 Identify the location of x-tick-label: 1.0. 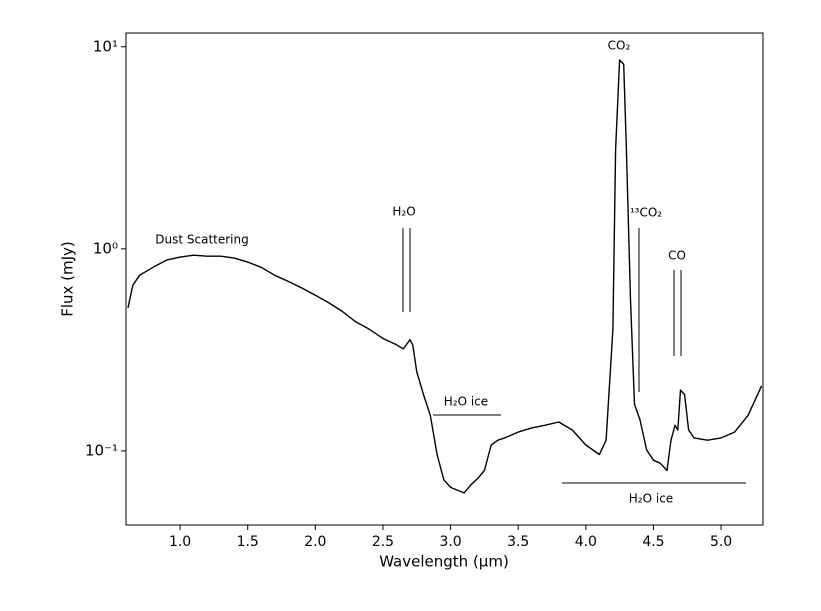
(180, 542).